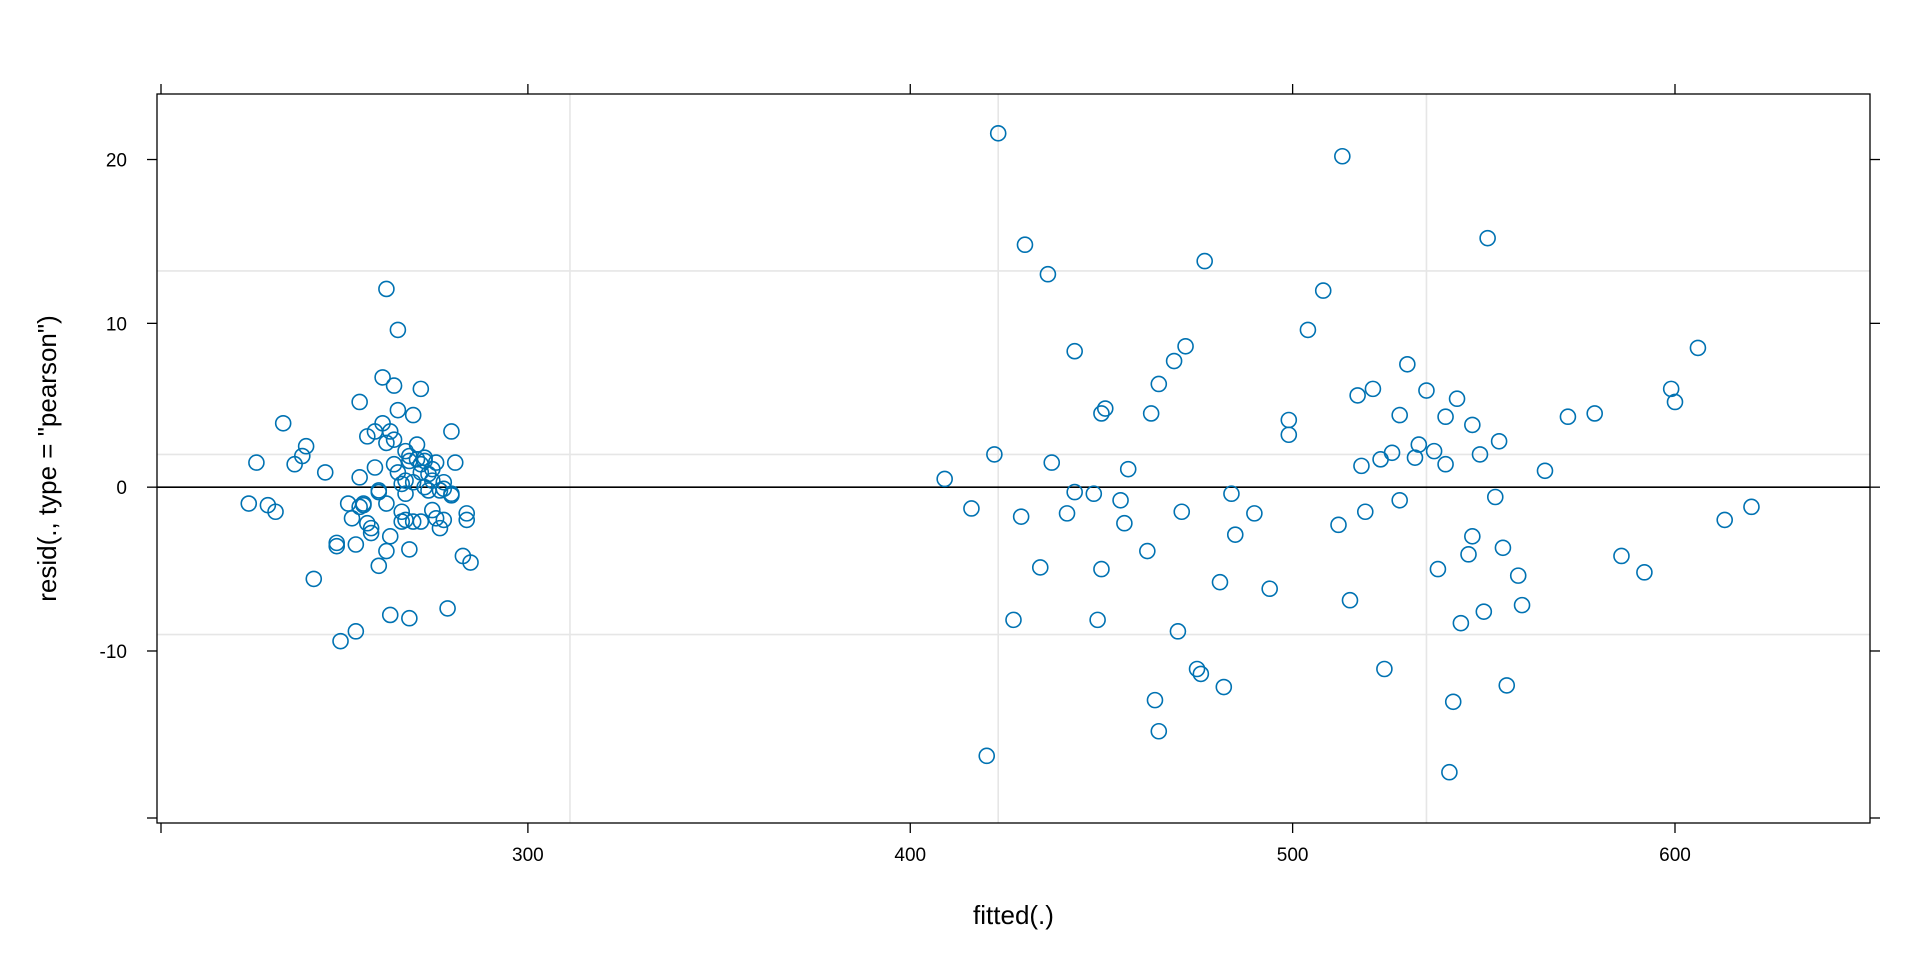 This screenshot has height=960, width=1920. Describe the element at coordinates (528, 855) in the screenshot. I see `x-tick-label: 300` at that location.